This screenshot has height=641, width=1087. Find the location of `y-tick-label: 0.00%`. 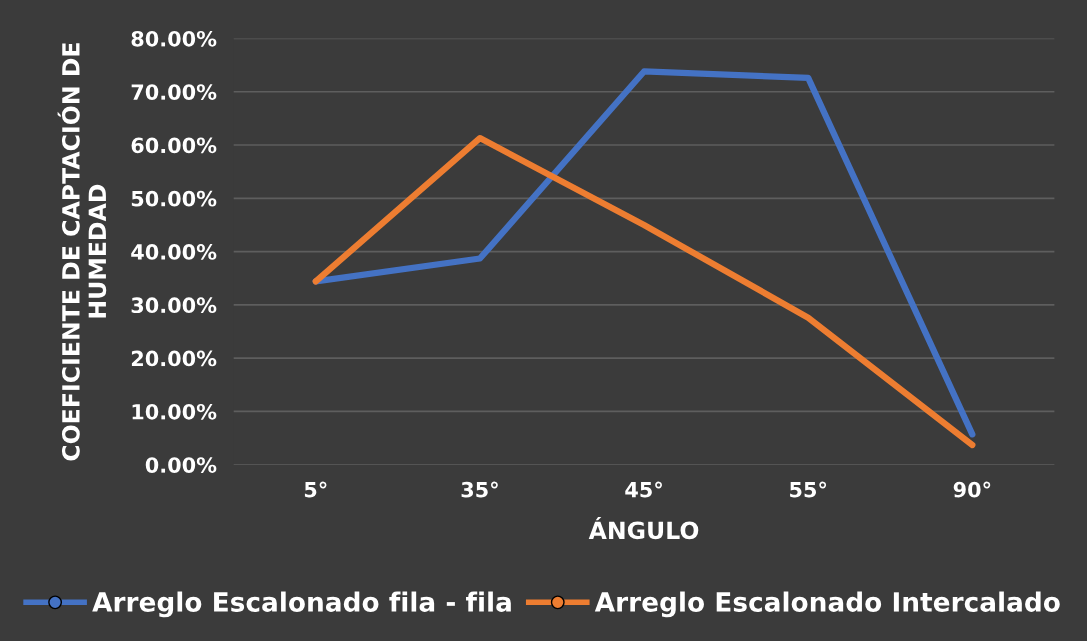

y-tick-label: 0.00% is located at coordinates (181, 465).